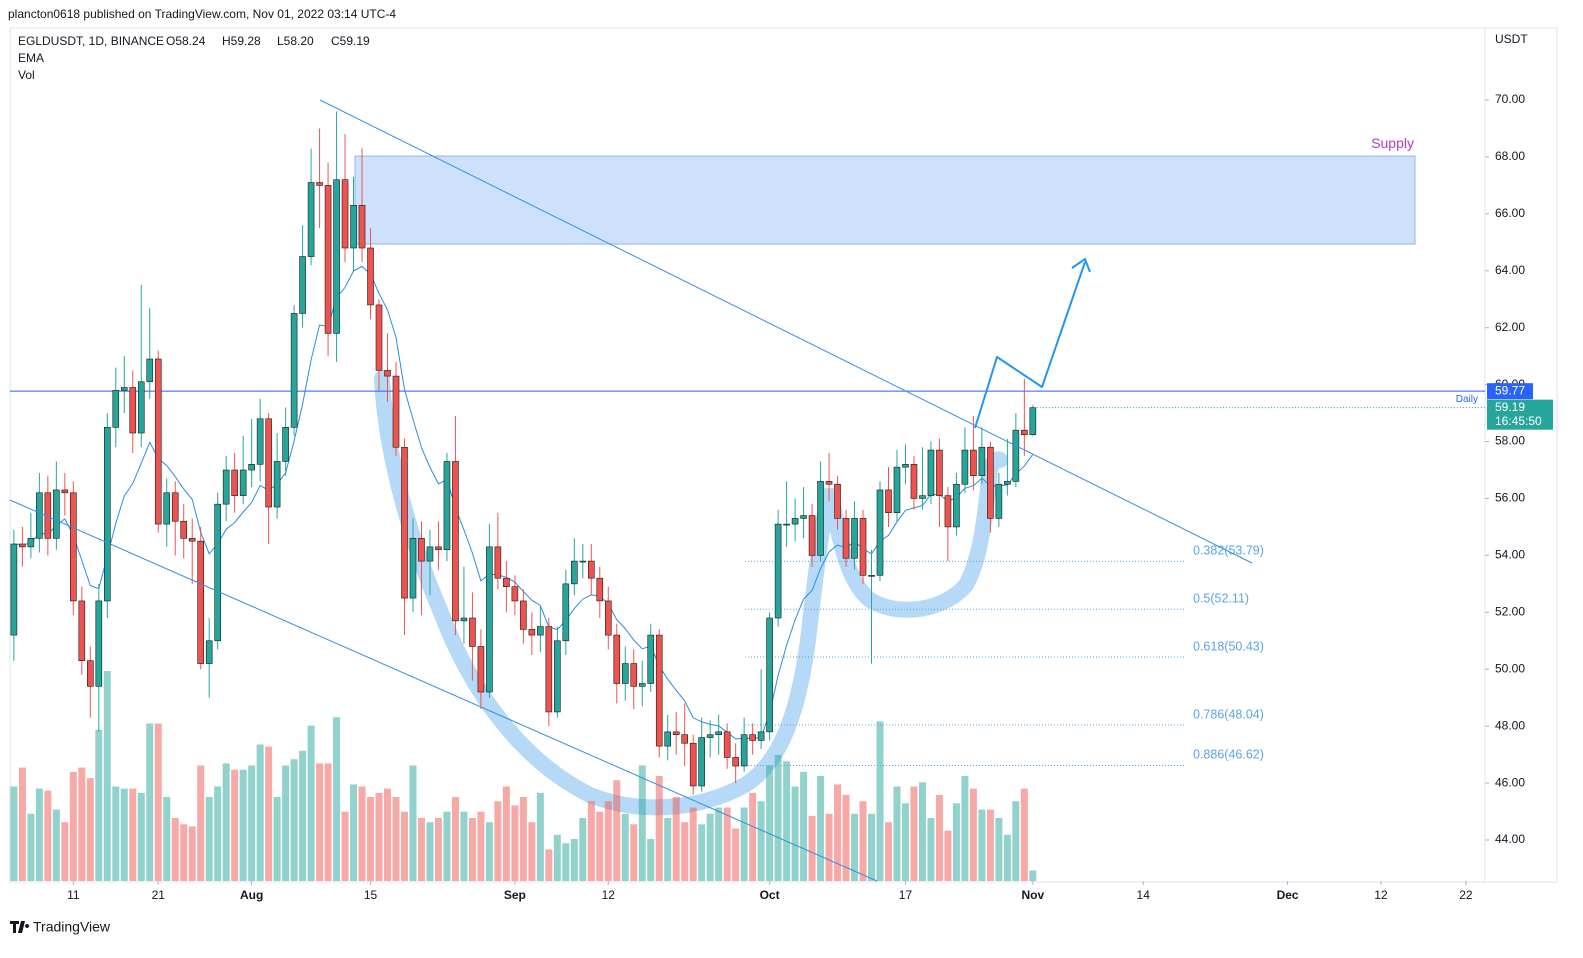 This screenshot has height=958, width=1583. Describe the element at coordinates (20, 927) in the screenshot. I see `logo-icon` at that location.